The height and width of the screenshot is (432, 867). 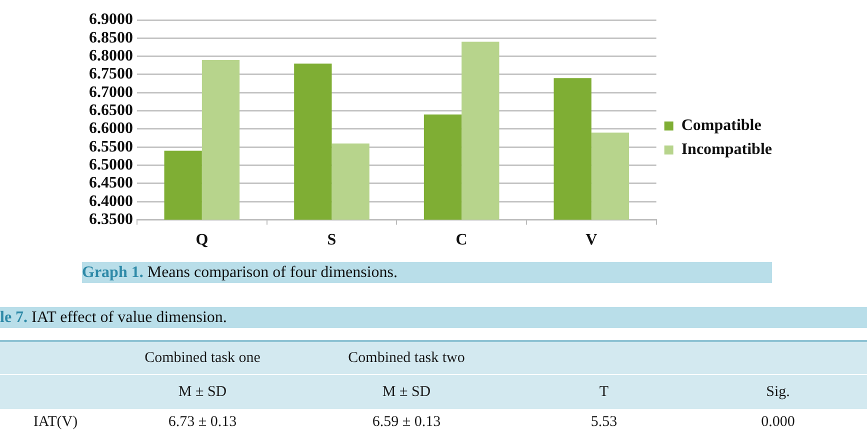 What do you see at coordinates (726, 149) in the screenshot?
I see `legend-label: Incompatible` at bounding box center [726, 149].